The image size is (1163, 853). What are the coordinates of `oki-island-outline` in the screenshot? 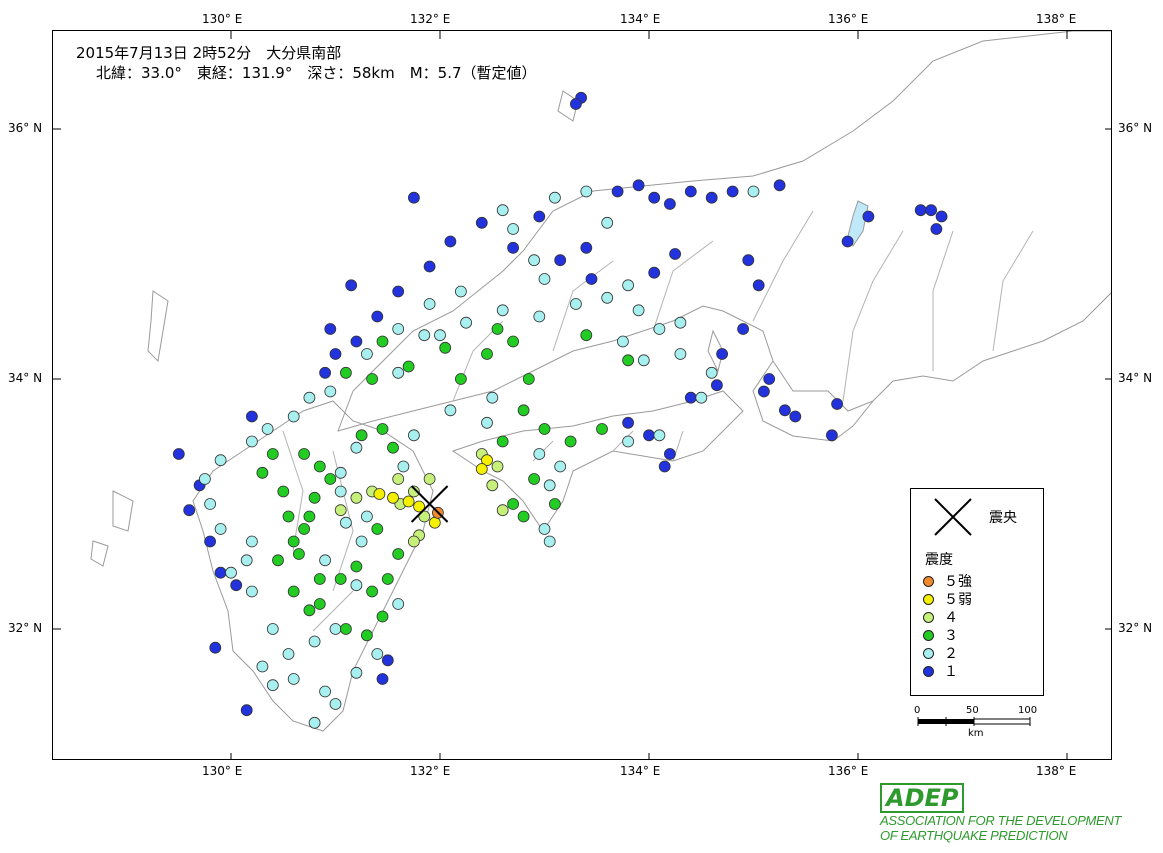 It's located at (568, 106).